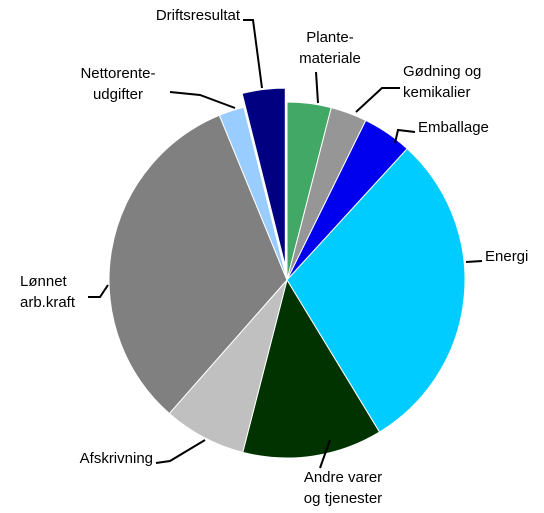  I want to click on slice-label: Nettorente-udgifter, so click(117, 84).